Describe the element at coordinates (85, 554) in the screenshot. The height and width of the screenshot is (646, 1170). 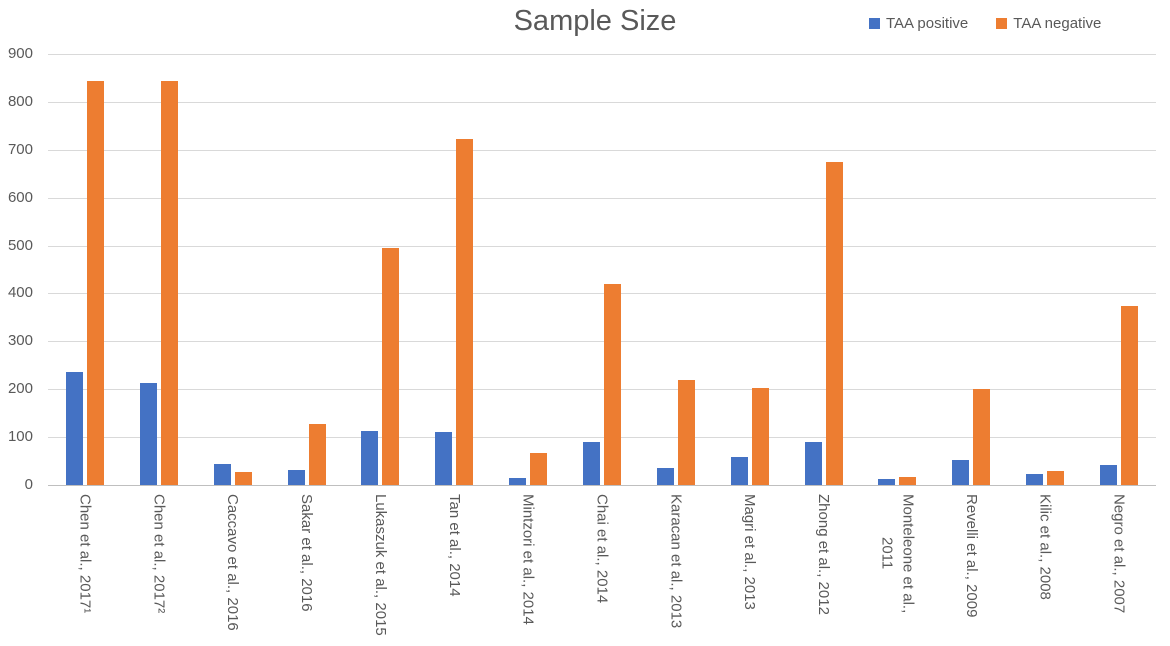
I see `x-tick-label: Chen et al., 2017¹` at that location.